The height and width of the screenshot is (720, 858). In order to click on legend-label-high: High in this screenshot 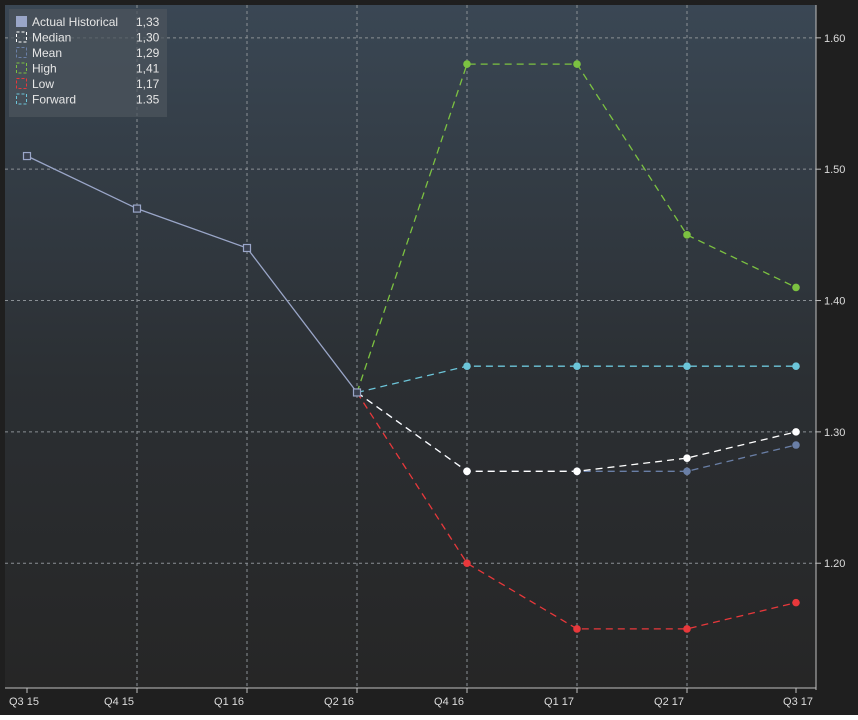, I will do `click(44, 69)`.